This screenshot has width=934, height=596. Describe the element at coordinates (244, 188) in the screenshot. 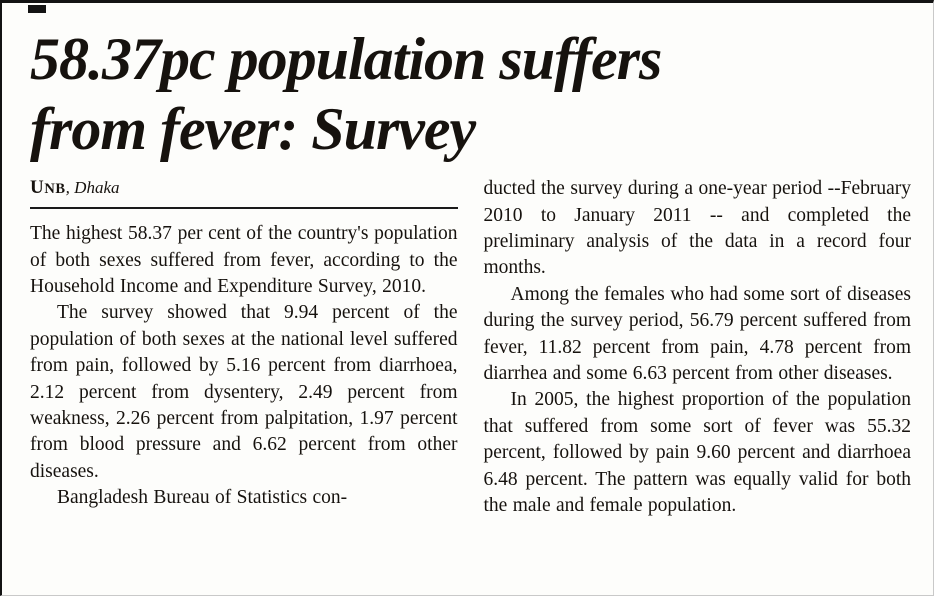

I see `byline: UNB, Dhaka` at that location.